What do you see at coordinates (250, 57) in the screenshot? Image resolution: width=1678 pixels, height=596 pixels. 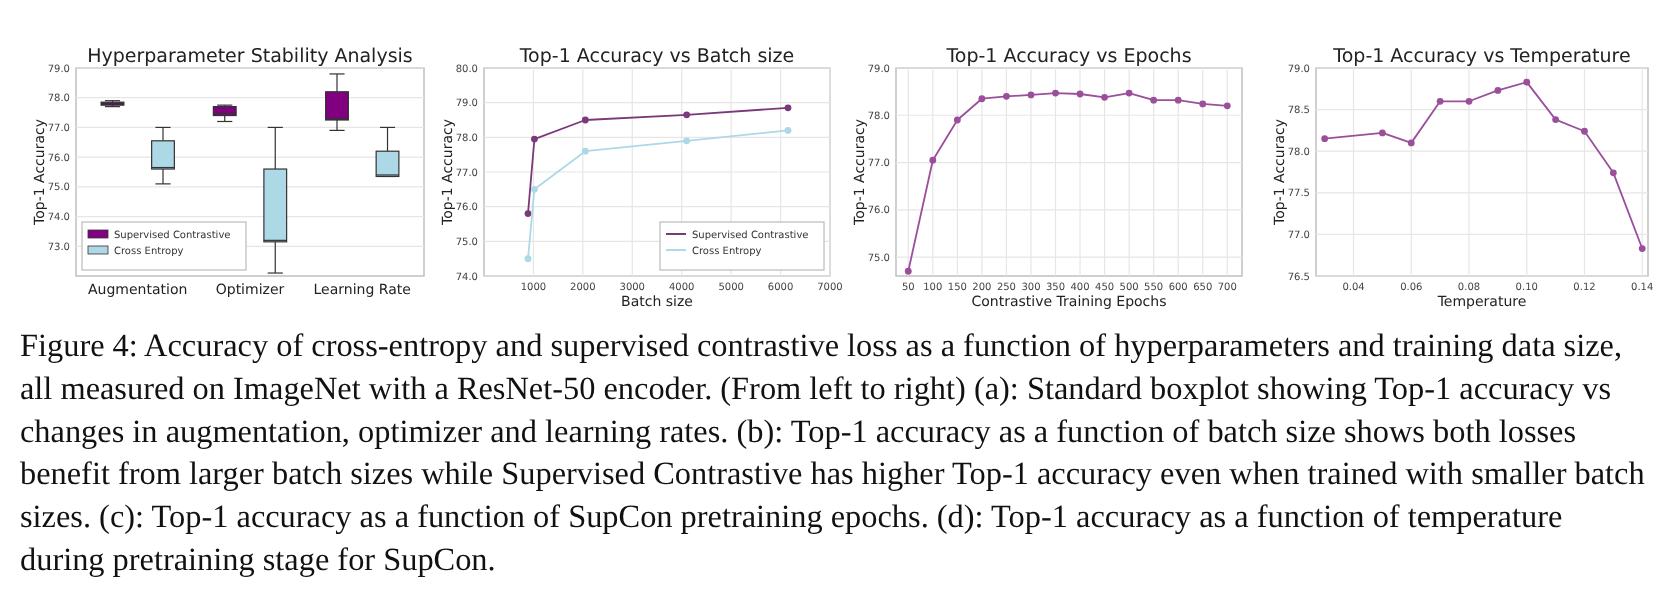 I see `chart-title: Hyperparameter Stability Analysis` at bounding box center [250, 57].